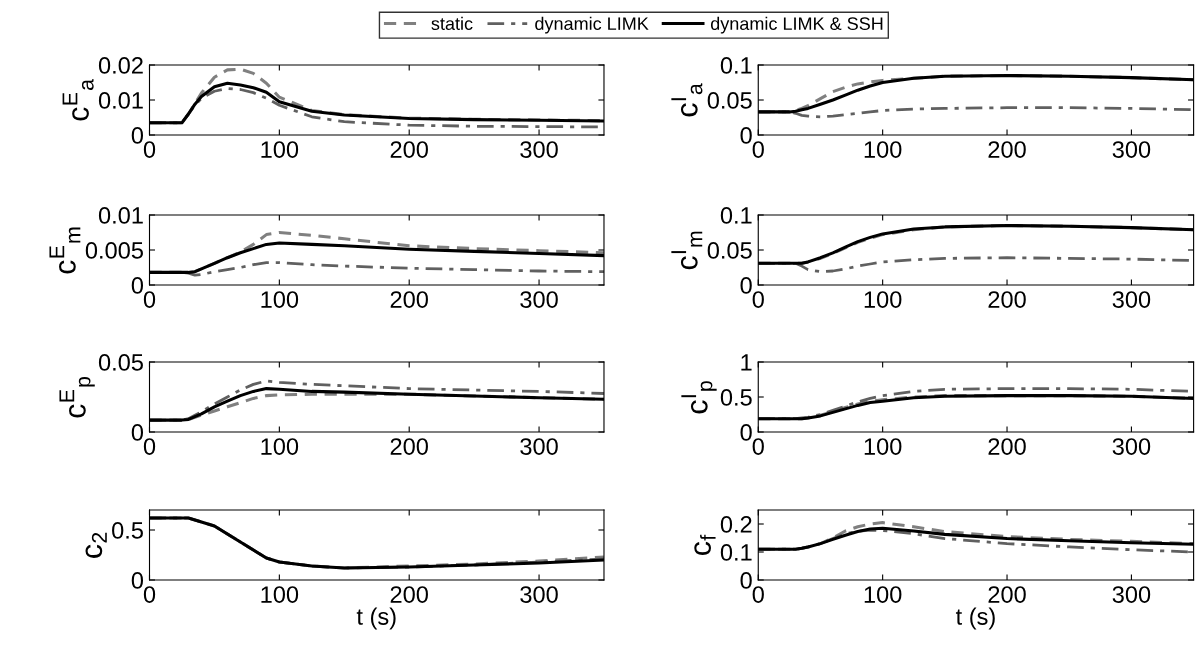  I want to click on y-axis-title: c$^{E}$$_{p}$, so click(77, 397).